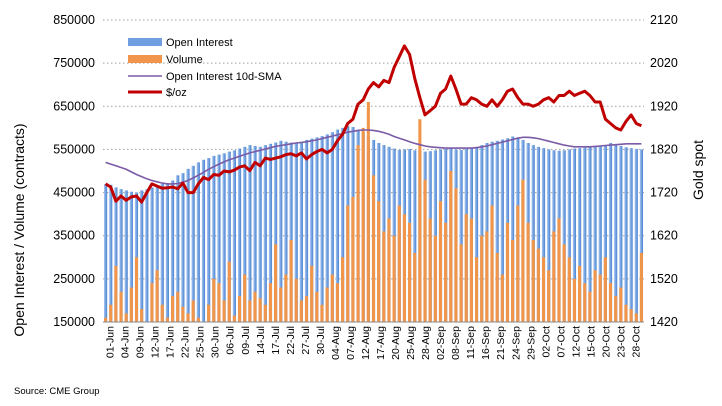 Image resolution: width=722 pixels, height=406 pixels. What do you see at coordinates (261, 340) in the screenshot?
I see `x-tick-label: 14-Jul` at bounding box center [261, 340].